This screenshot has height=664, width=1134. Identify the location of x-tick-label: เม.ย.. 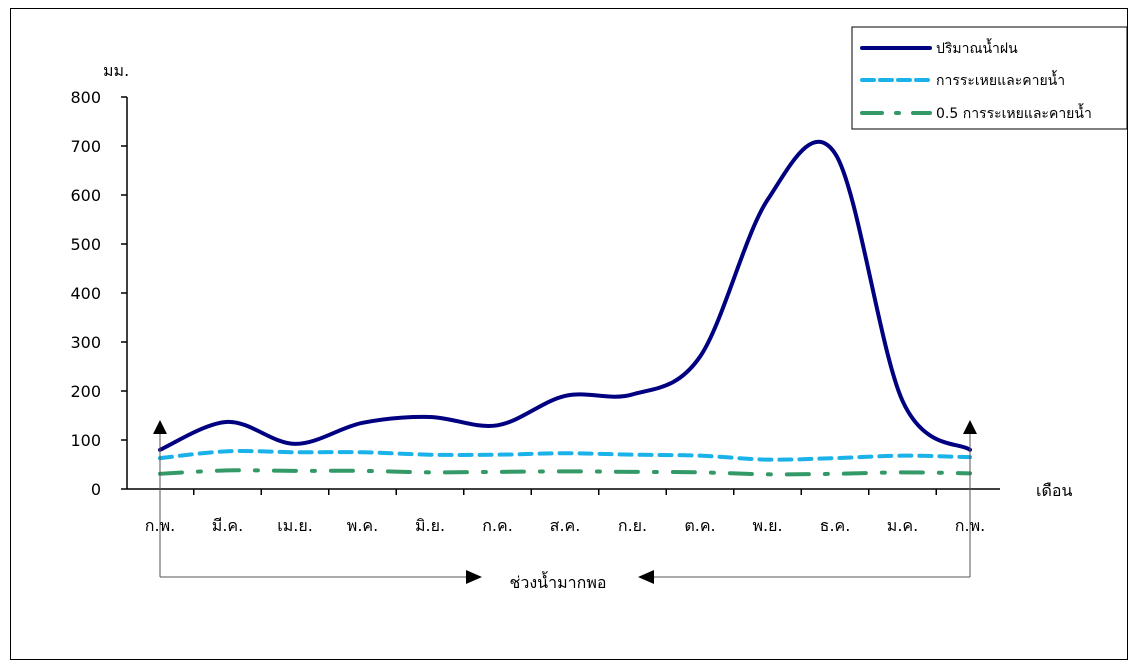
(295, 525).